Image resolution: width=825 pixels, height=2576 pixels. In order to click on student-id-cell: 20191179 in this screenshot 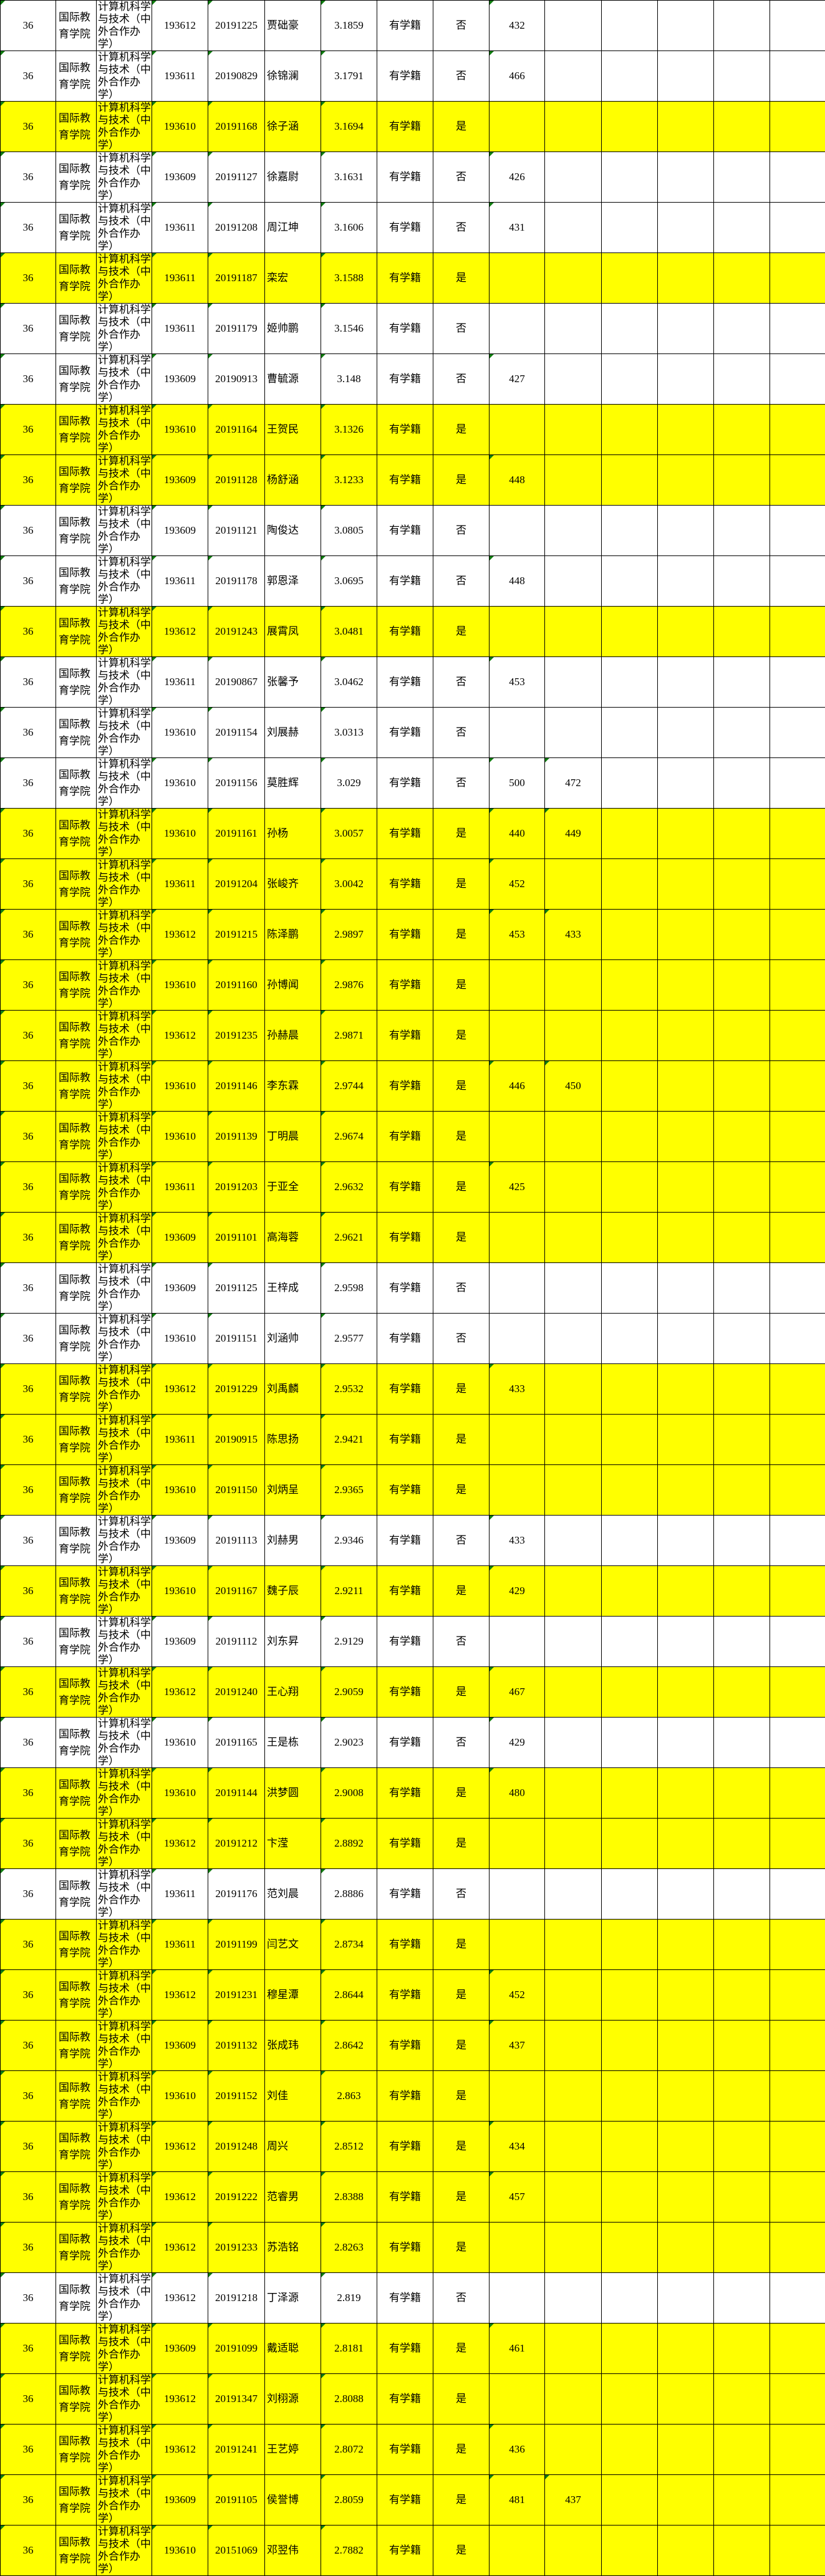, I will do `click(236, 329)`.